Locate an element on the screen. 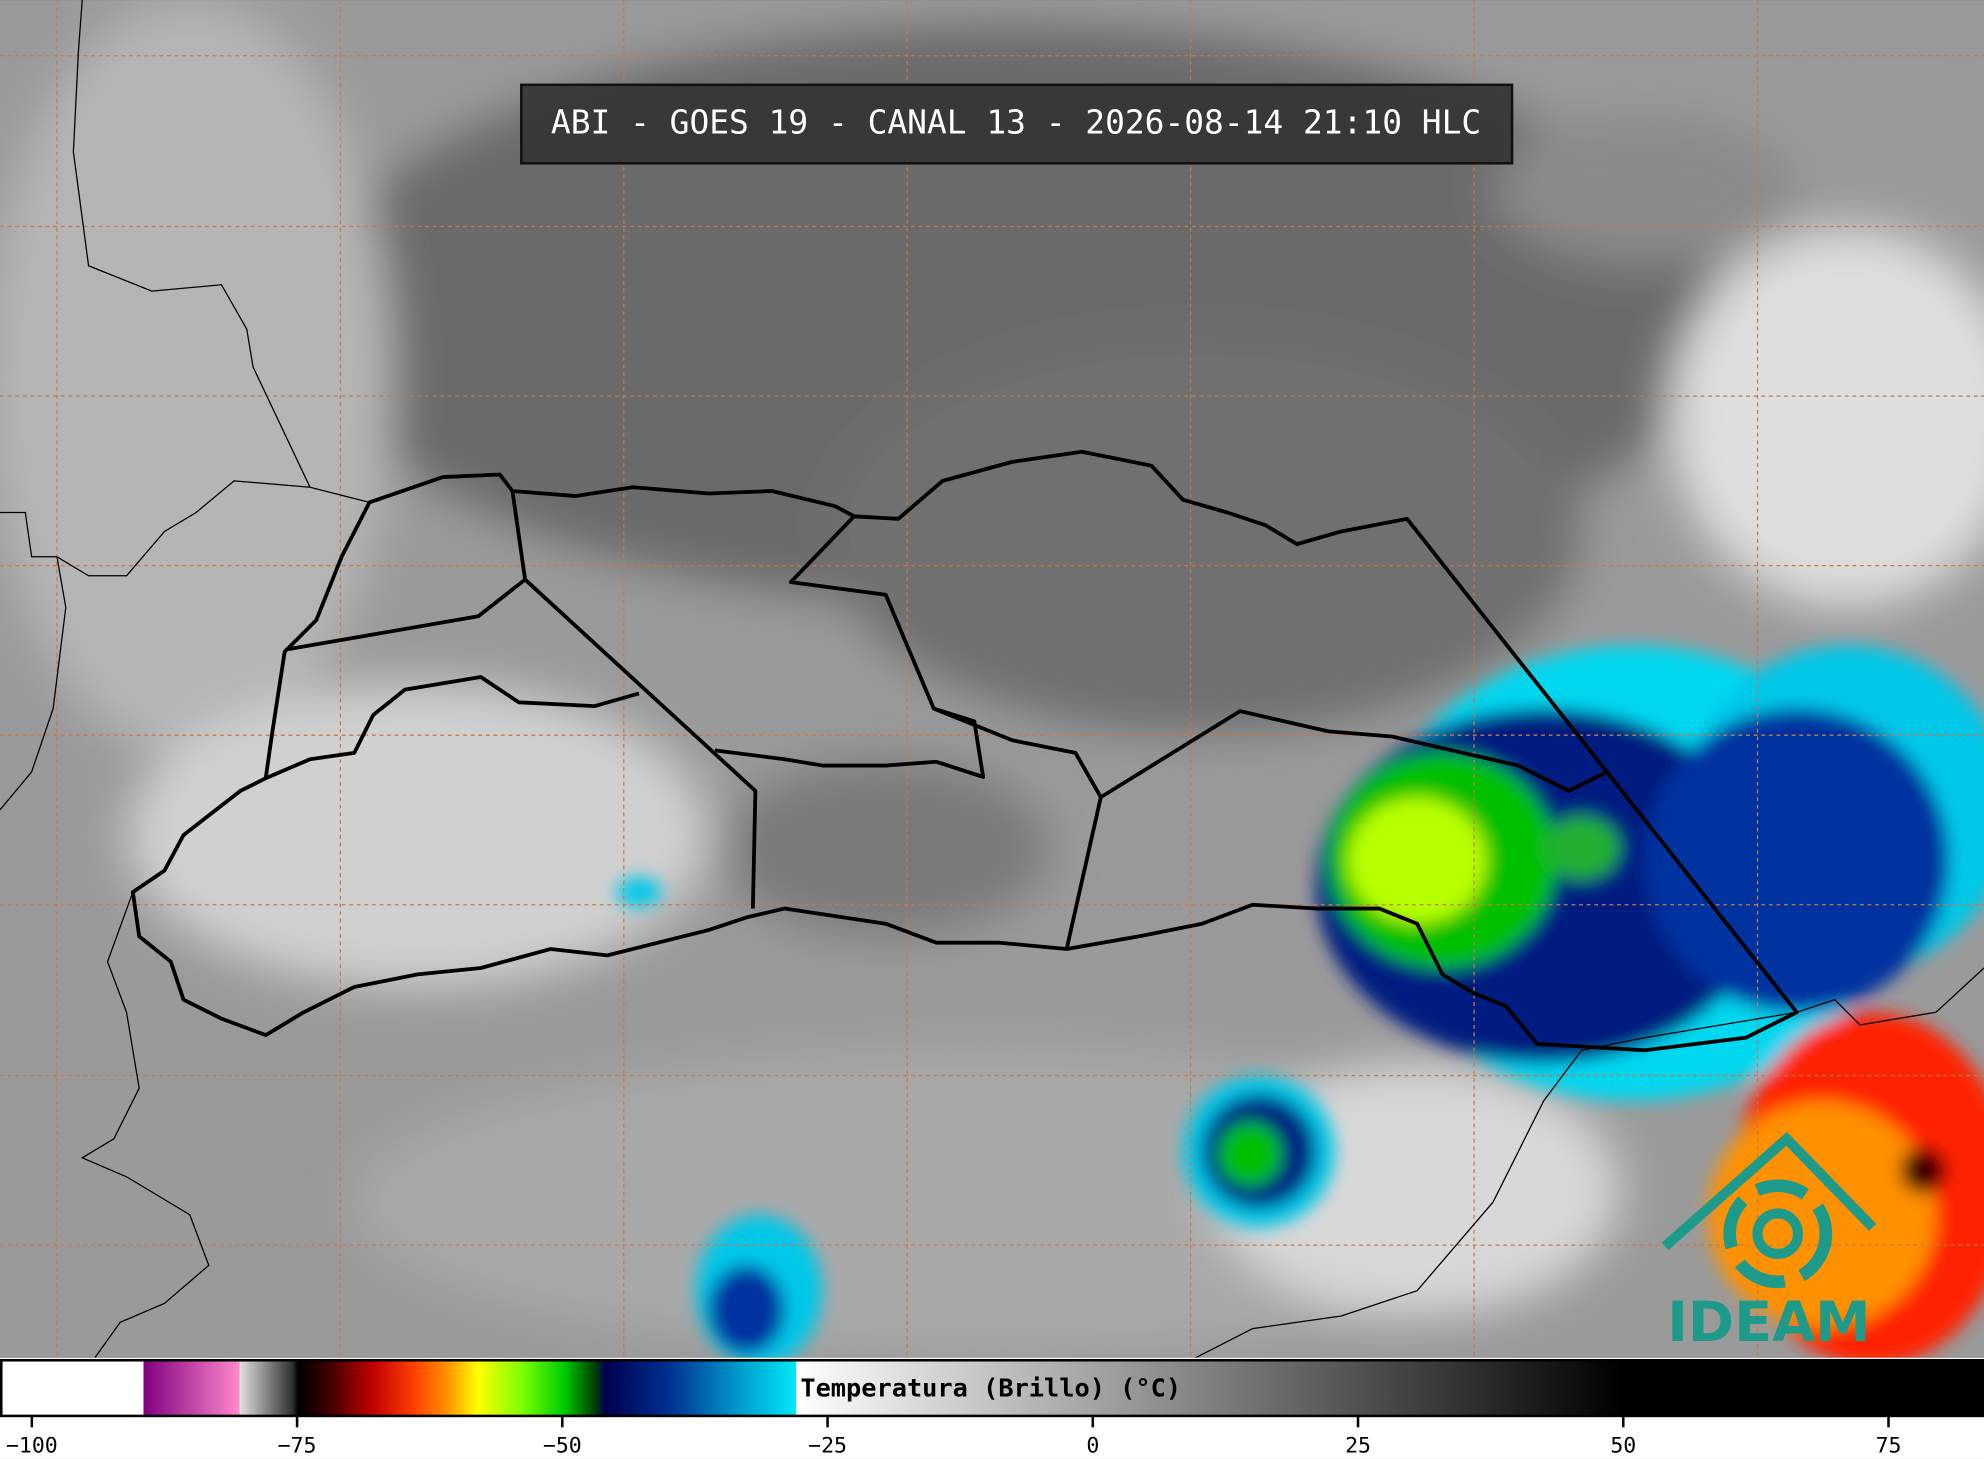  colorbar-label: Temperatura (Brillo) (°C) is located at coordinates (990, 1387).